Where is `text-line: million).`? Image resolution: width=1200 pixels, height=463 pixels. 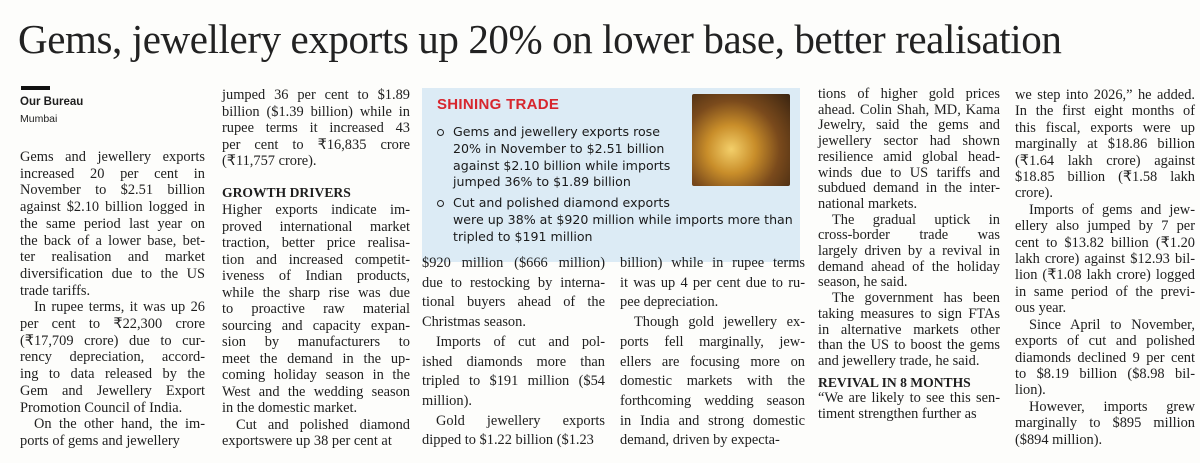
text-line: million). is located at coordinates (447, 400).